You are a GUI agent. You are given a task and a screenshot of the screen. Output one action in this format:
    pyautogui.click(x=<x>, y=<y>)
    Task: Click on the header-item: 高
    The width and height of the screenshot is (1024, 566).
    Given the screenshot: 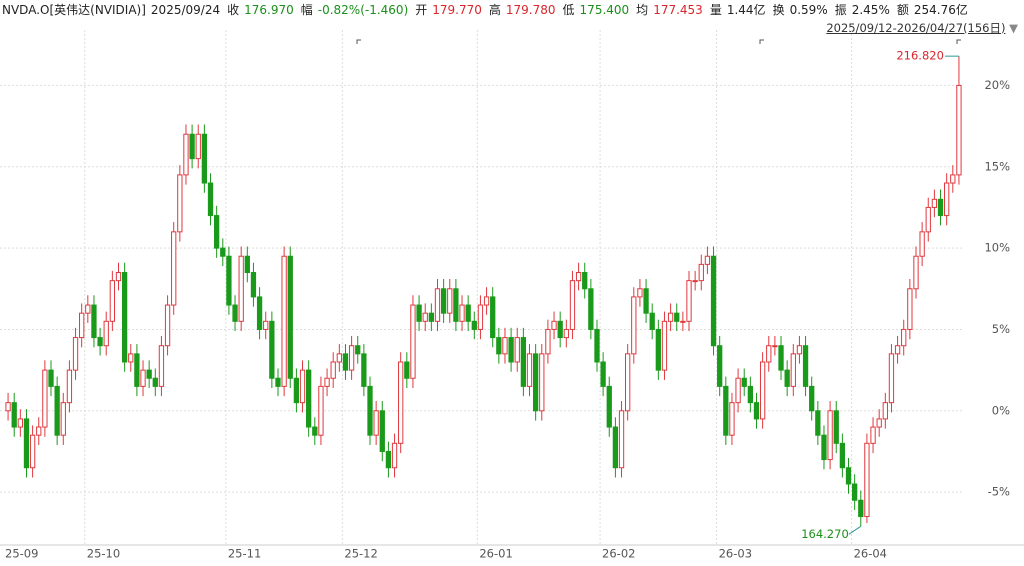 What is the action you would take?
    pyautogui.click(x=494, y=10)
    